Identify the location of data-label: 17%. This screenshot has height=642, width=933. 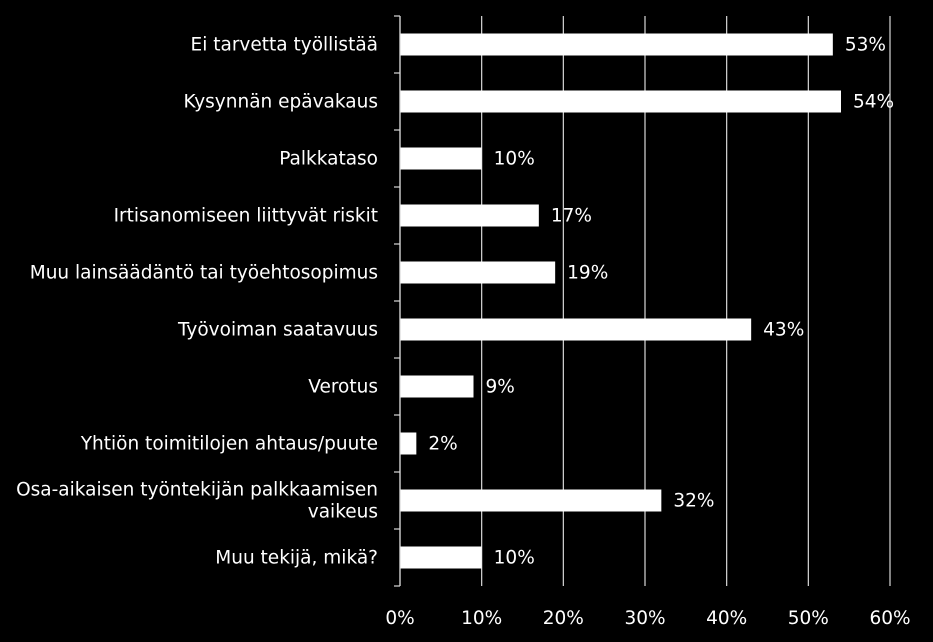
(571, 216).